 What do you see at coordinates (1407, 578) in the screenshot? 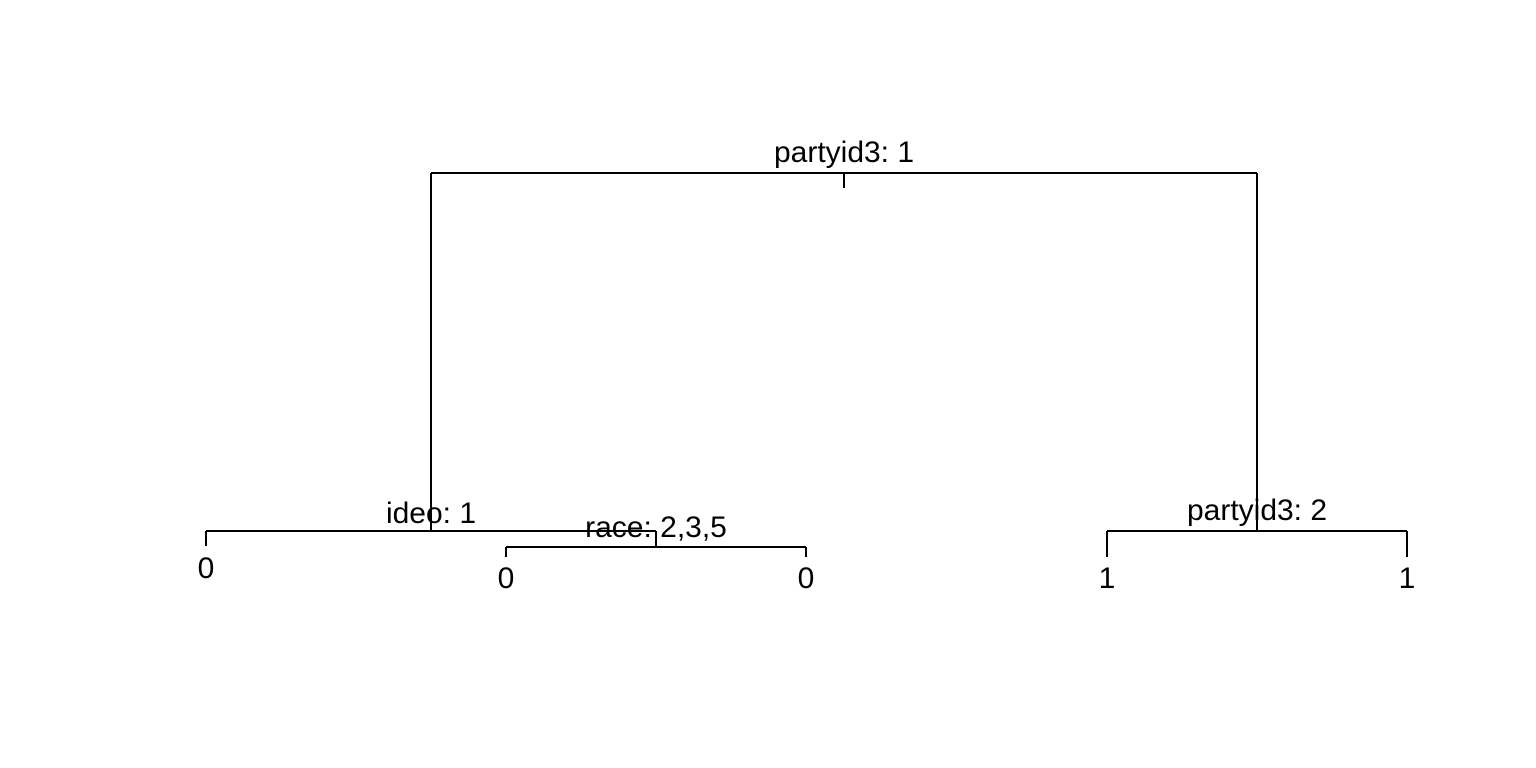
I see `leaf-partyid3-2-right: 1` at bounding box center [1407, 578].